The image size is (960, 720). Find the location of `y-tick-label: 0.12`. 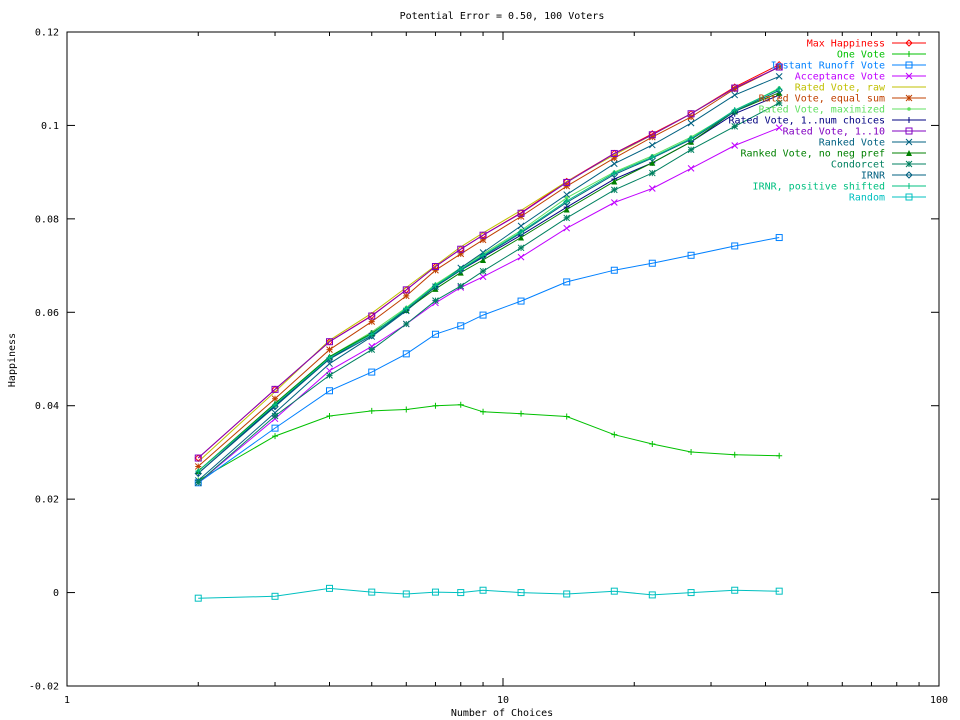

y-tick-label: 0.12 is located at coordinates (47, 33).